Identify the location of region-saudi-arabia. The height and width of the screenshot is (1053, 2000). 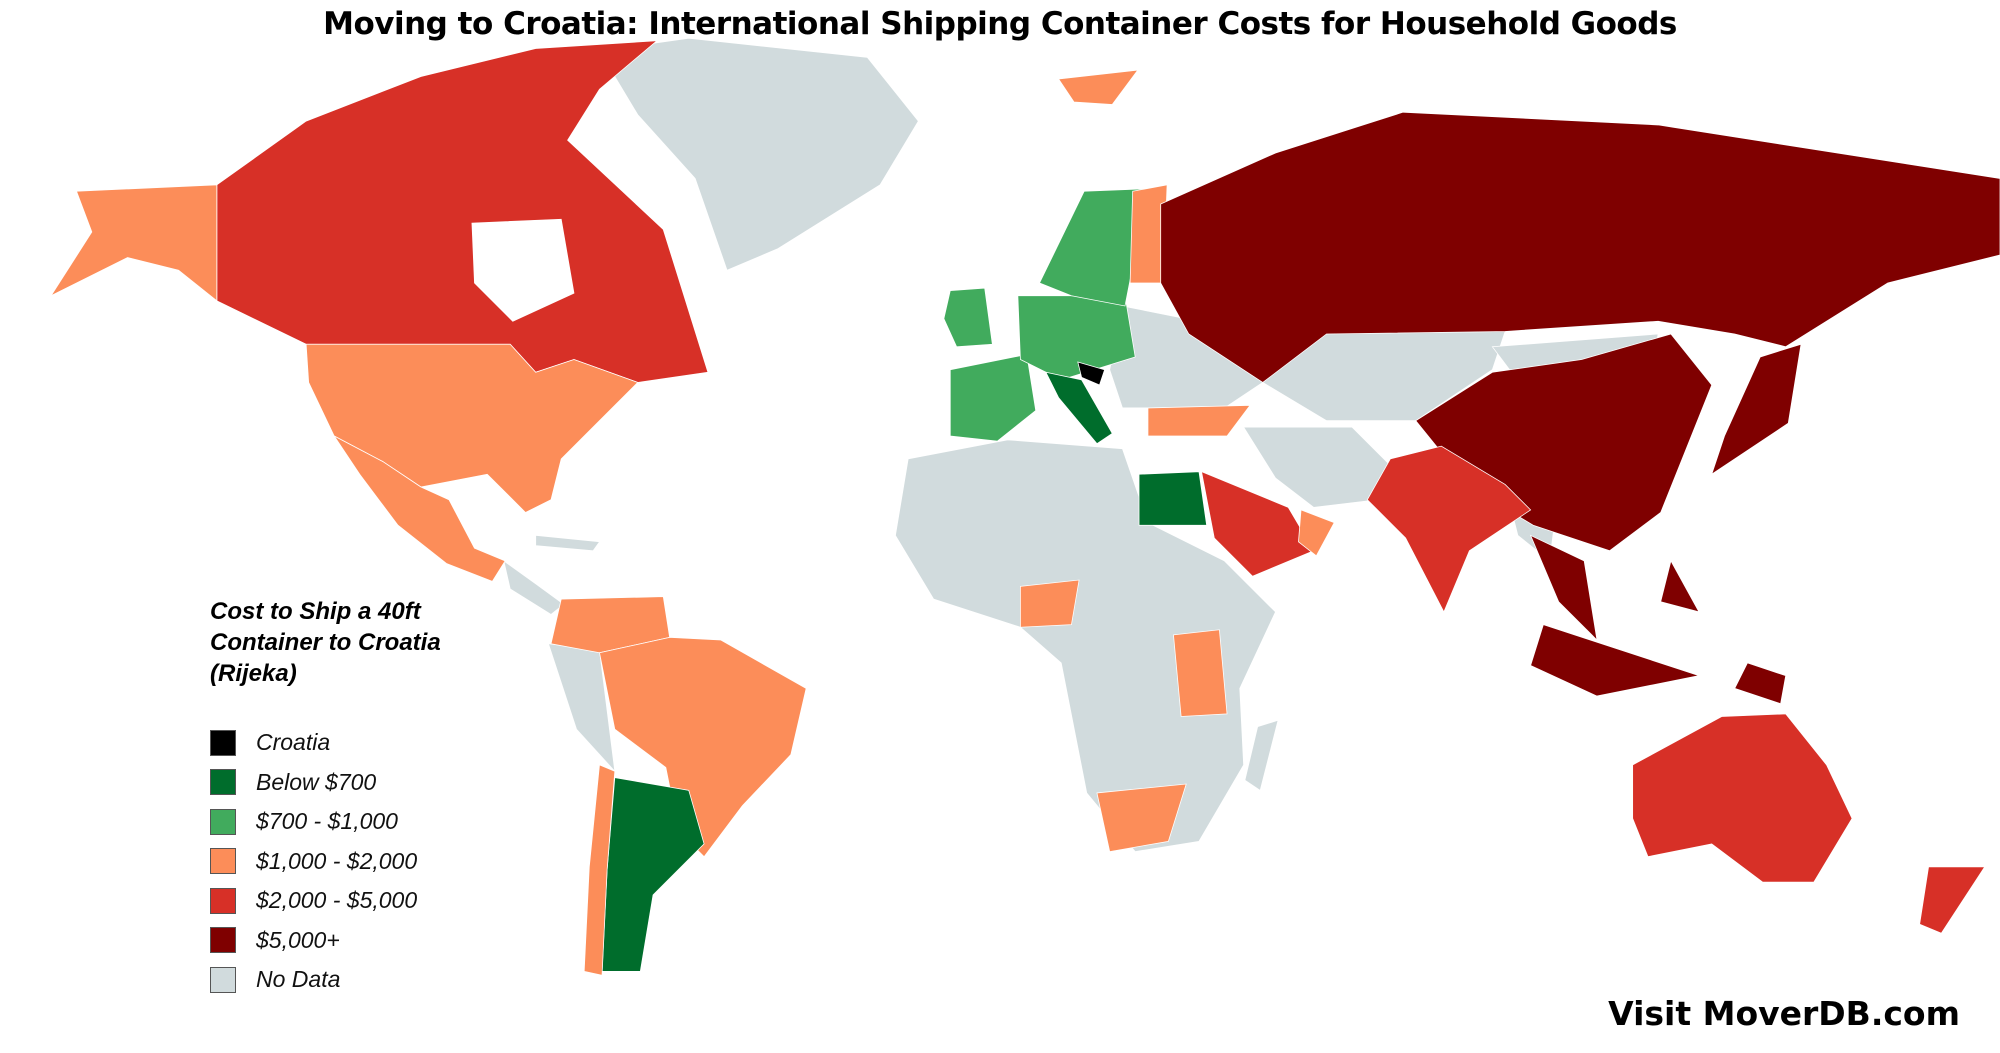
(1258, 524).